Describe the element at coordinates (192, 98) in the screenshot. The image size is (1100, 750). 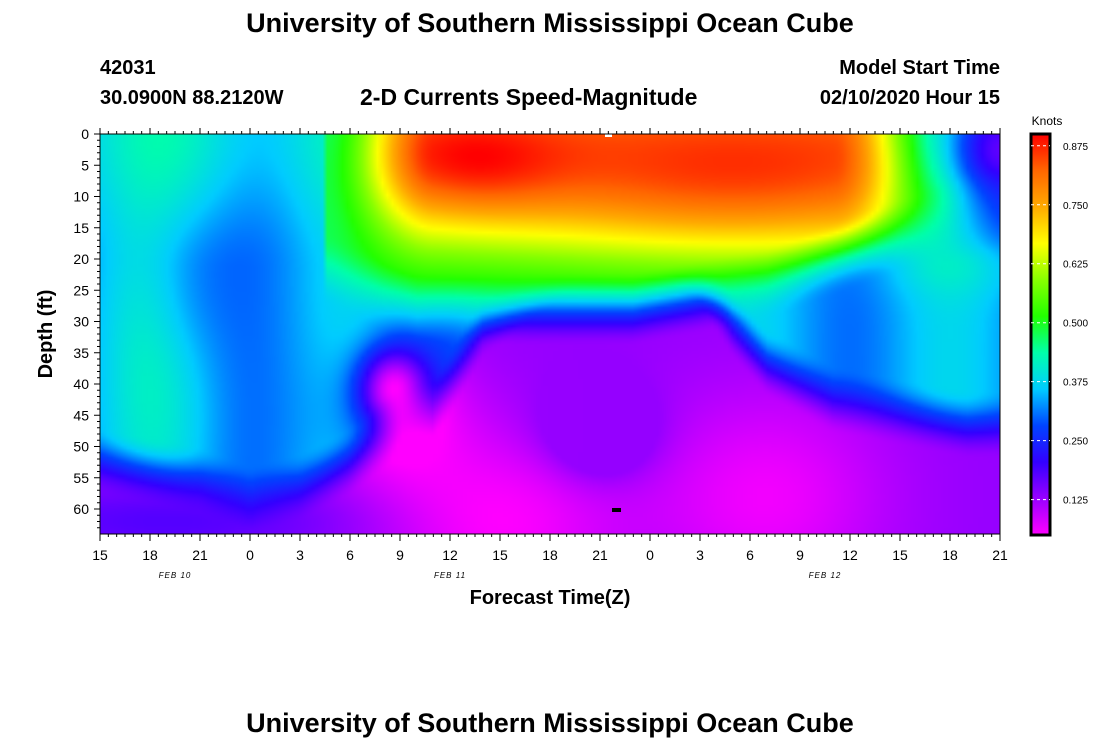
I see `station-coordinates: 30.0900N 88.2120W` at that location.